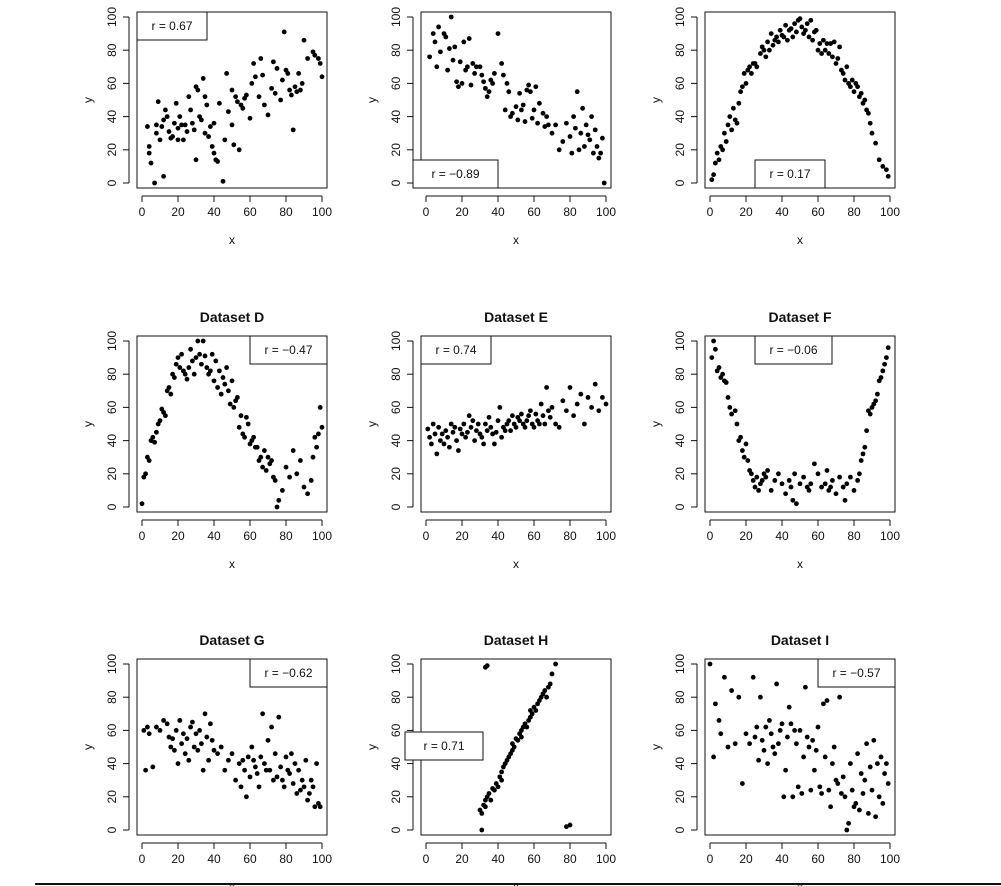 This screenshot has height=886, width=1001. Describe the element at coordinates (171, 26) in the screenshot. I see `correlation-label: r = 0.67` at that location.